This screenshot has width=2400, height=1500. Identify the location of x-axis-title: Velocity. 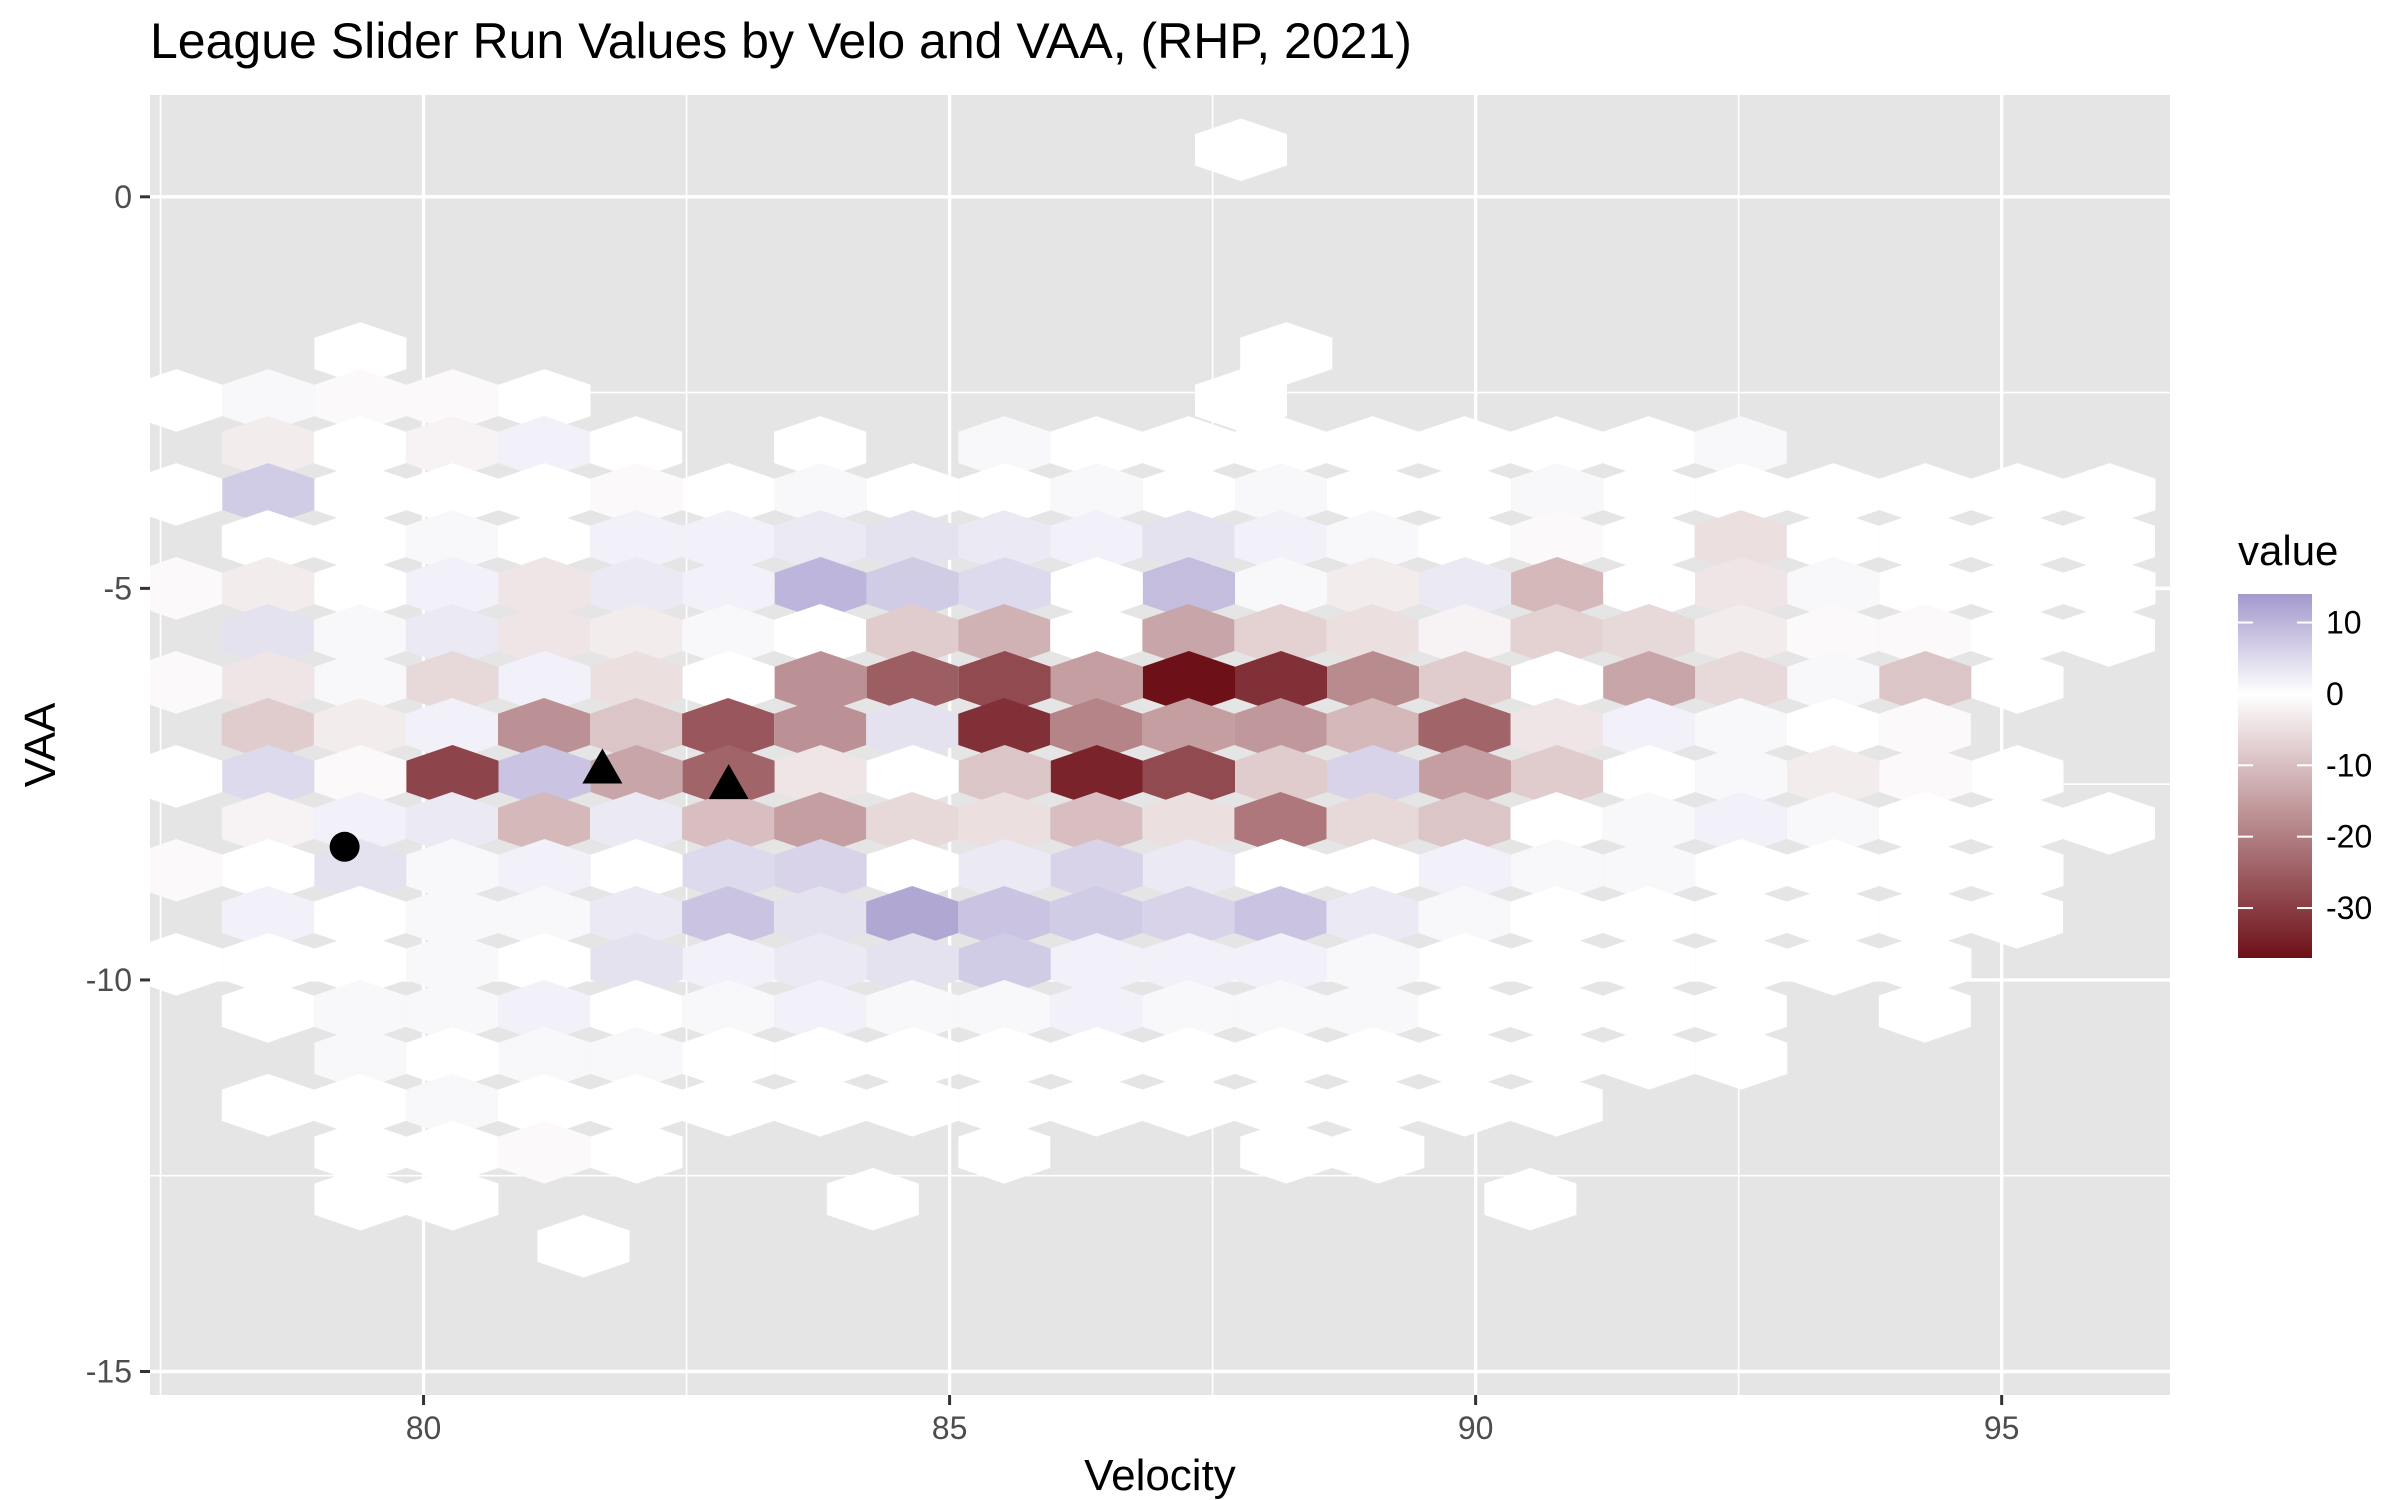
(1160, 1475).